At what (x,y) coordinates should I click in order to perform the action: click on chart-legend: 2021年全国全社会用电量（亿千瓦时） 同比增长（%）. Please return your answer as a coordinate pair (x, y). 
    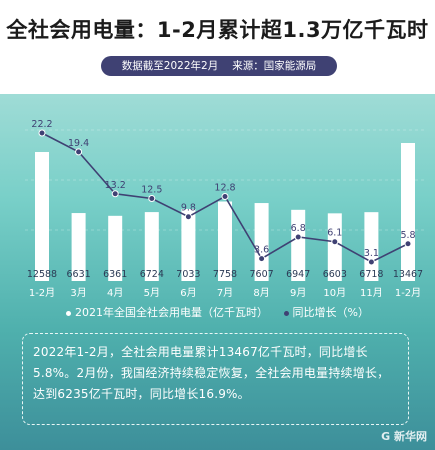
    Looking at the image, I should click on (217, 312).